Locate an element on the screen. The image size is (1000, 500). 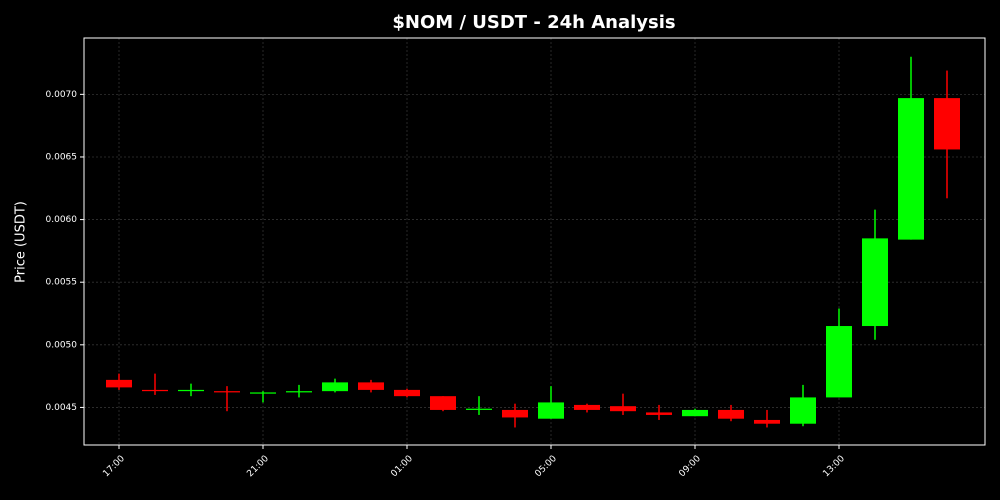
chart-title: $NOM / USDT - 24h Analysis is located at coordinates (533, 22).